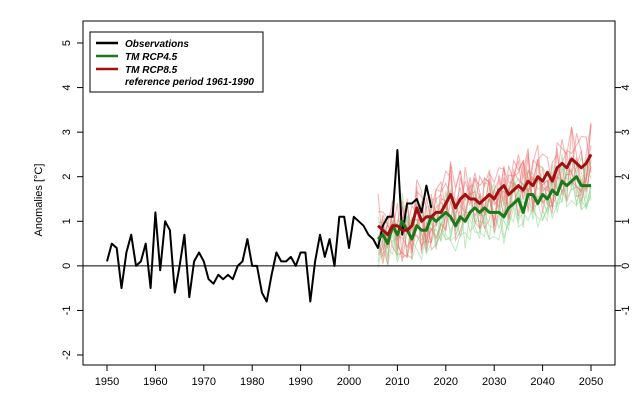  What do you see at coordinates (494, 382) in the screenshot?
I see `x-tick-label: 2030` at bounding box center [494, 382].